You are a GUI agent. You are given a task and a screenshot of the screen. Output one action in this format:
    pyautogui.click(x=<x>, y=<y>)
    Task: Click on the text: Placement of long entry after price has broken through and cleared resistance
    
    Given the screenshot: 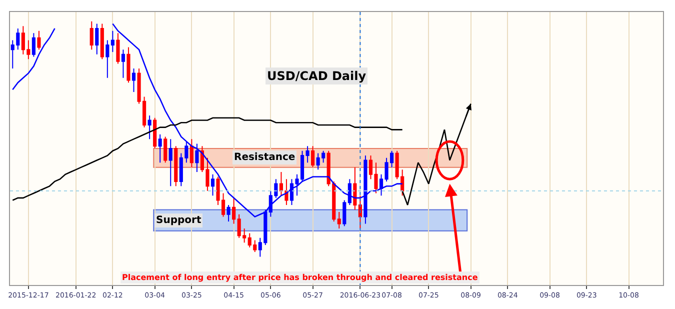 What is the action you would take?
    pyautogui.click(x=300, y=277)
    